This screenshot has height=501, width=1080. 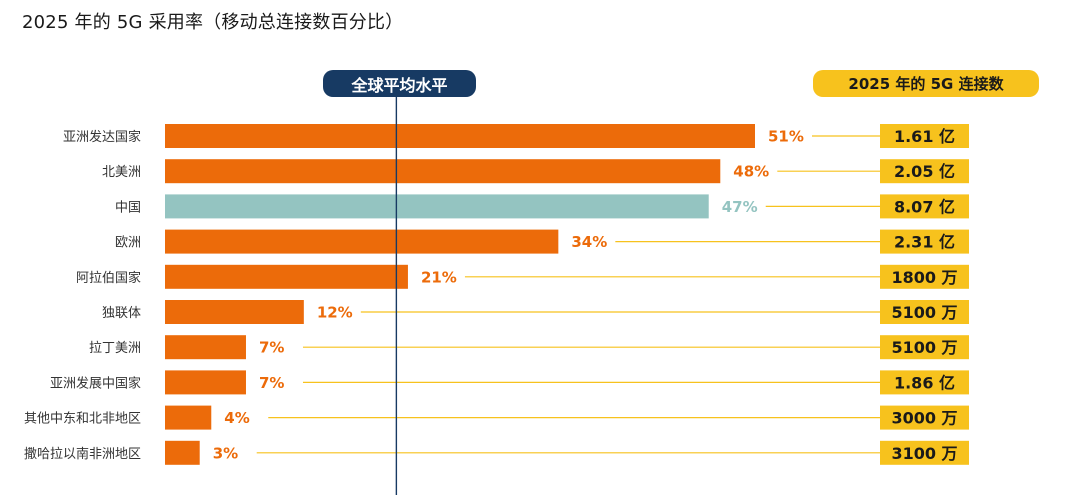 I want to click on connection-value: 1800 万, so click(x=924, y=277).